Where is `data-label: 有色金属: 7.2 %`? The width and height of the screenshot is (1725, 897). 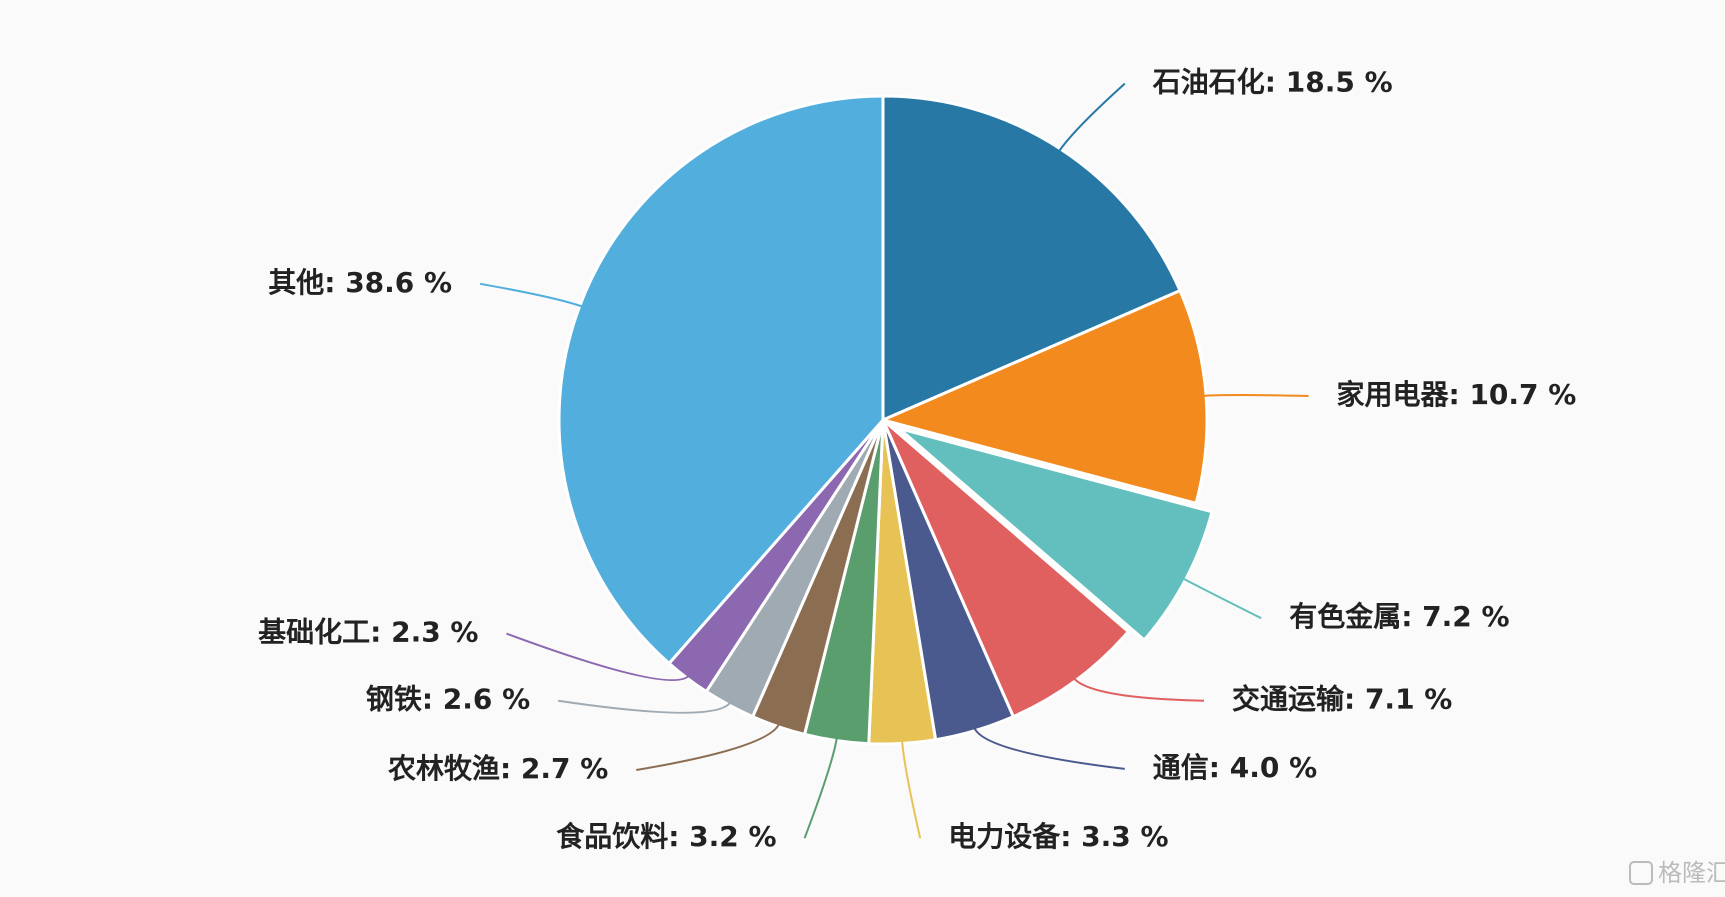
data-label: 有色金属: 7.2 % is located at coordinates (1399, 616).